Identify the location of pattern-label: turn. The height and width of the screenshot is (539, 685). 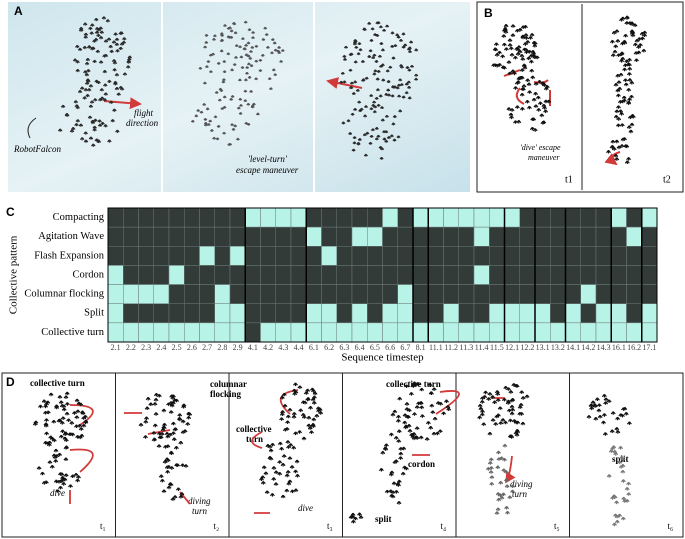
(254, 439).